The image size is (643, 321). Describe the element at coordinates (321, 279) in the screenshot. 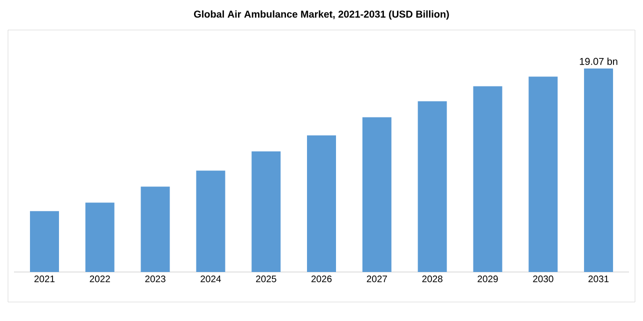

I see `x-tick-label: 2026` at that location.